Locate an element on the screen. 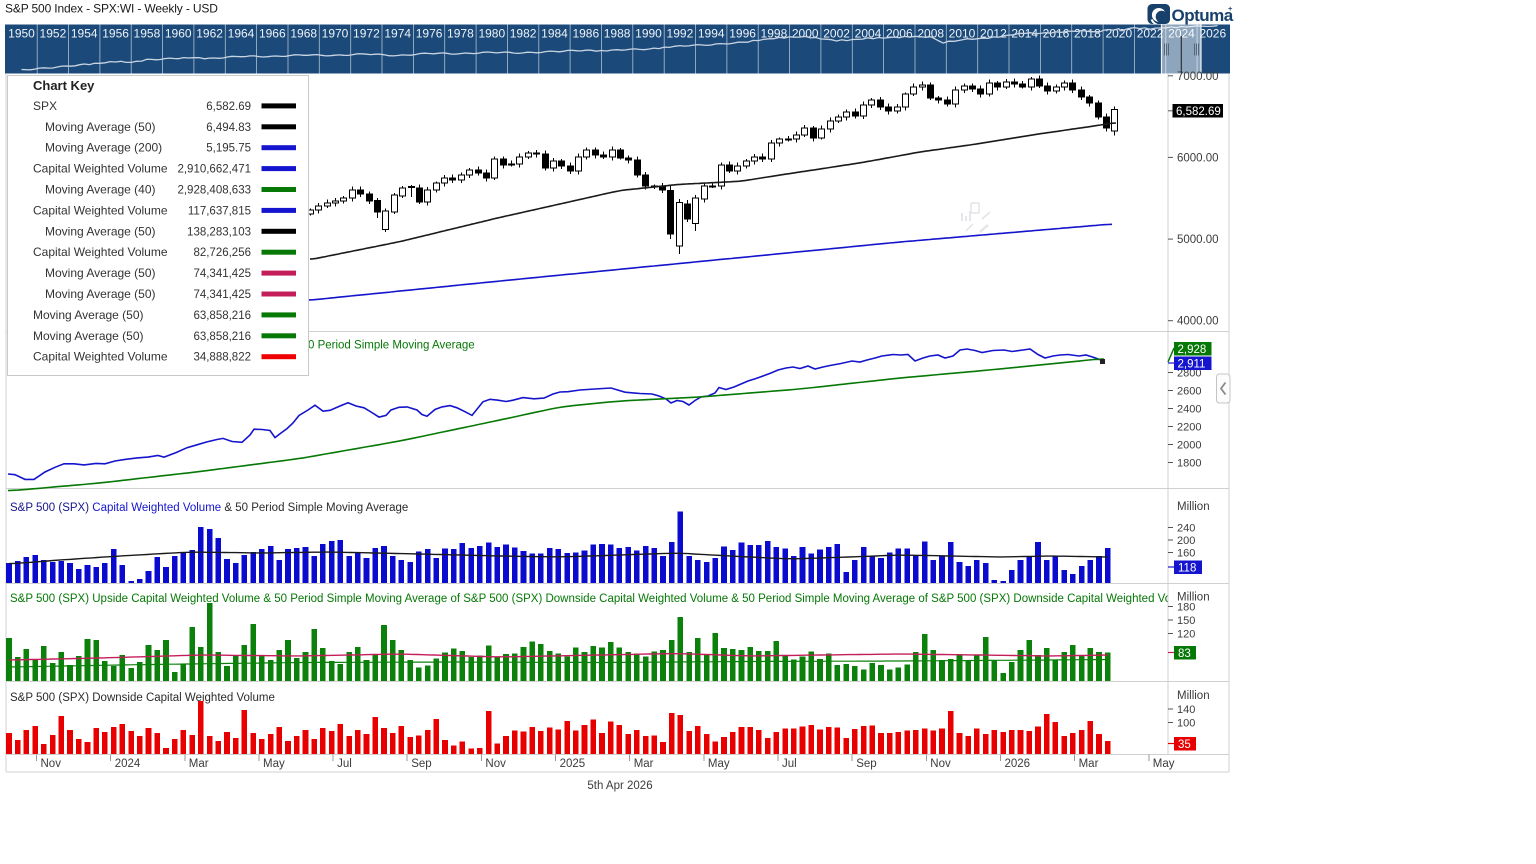 The height and width of the screenshot is (864, 1536). svg-text: 138,283,103 is located at coordinates (219, 232).